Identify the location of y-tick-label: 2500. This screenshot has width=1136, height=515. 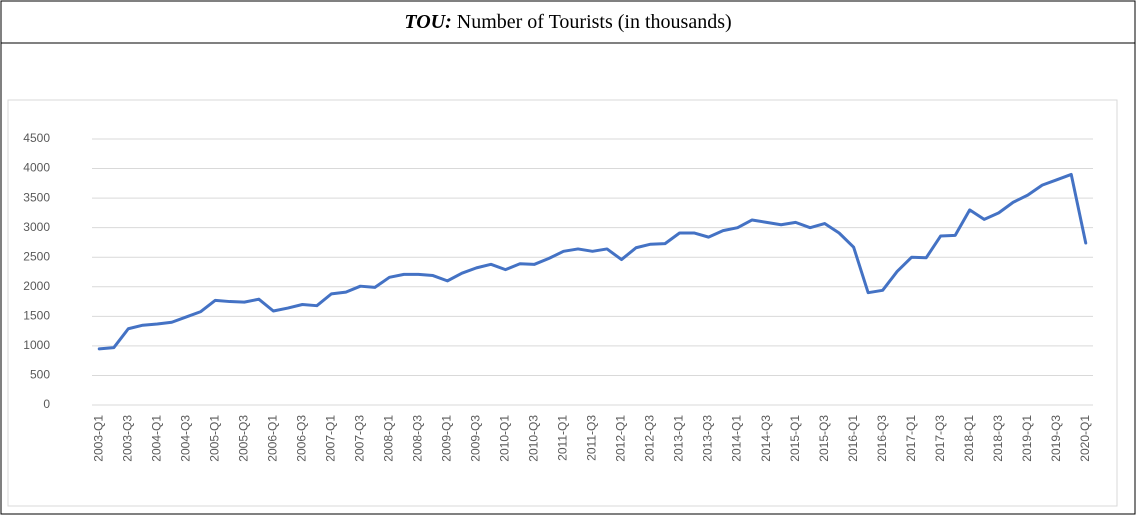
(36, 256).